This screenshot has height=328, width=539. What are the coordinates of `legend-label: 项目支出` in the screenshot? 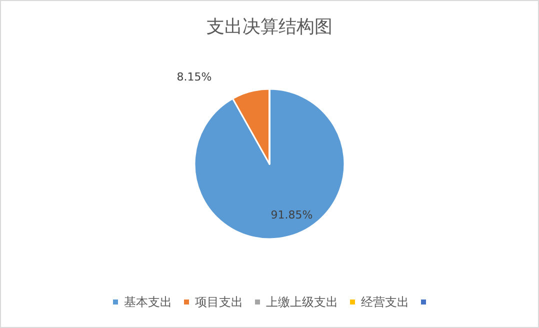 It's located at (219, 302).